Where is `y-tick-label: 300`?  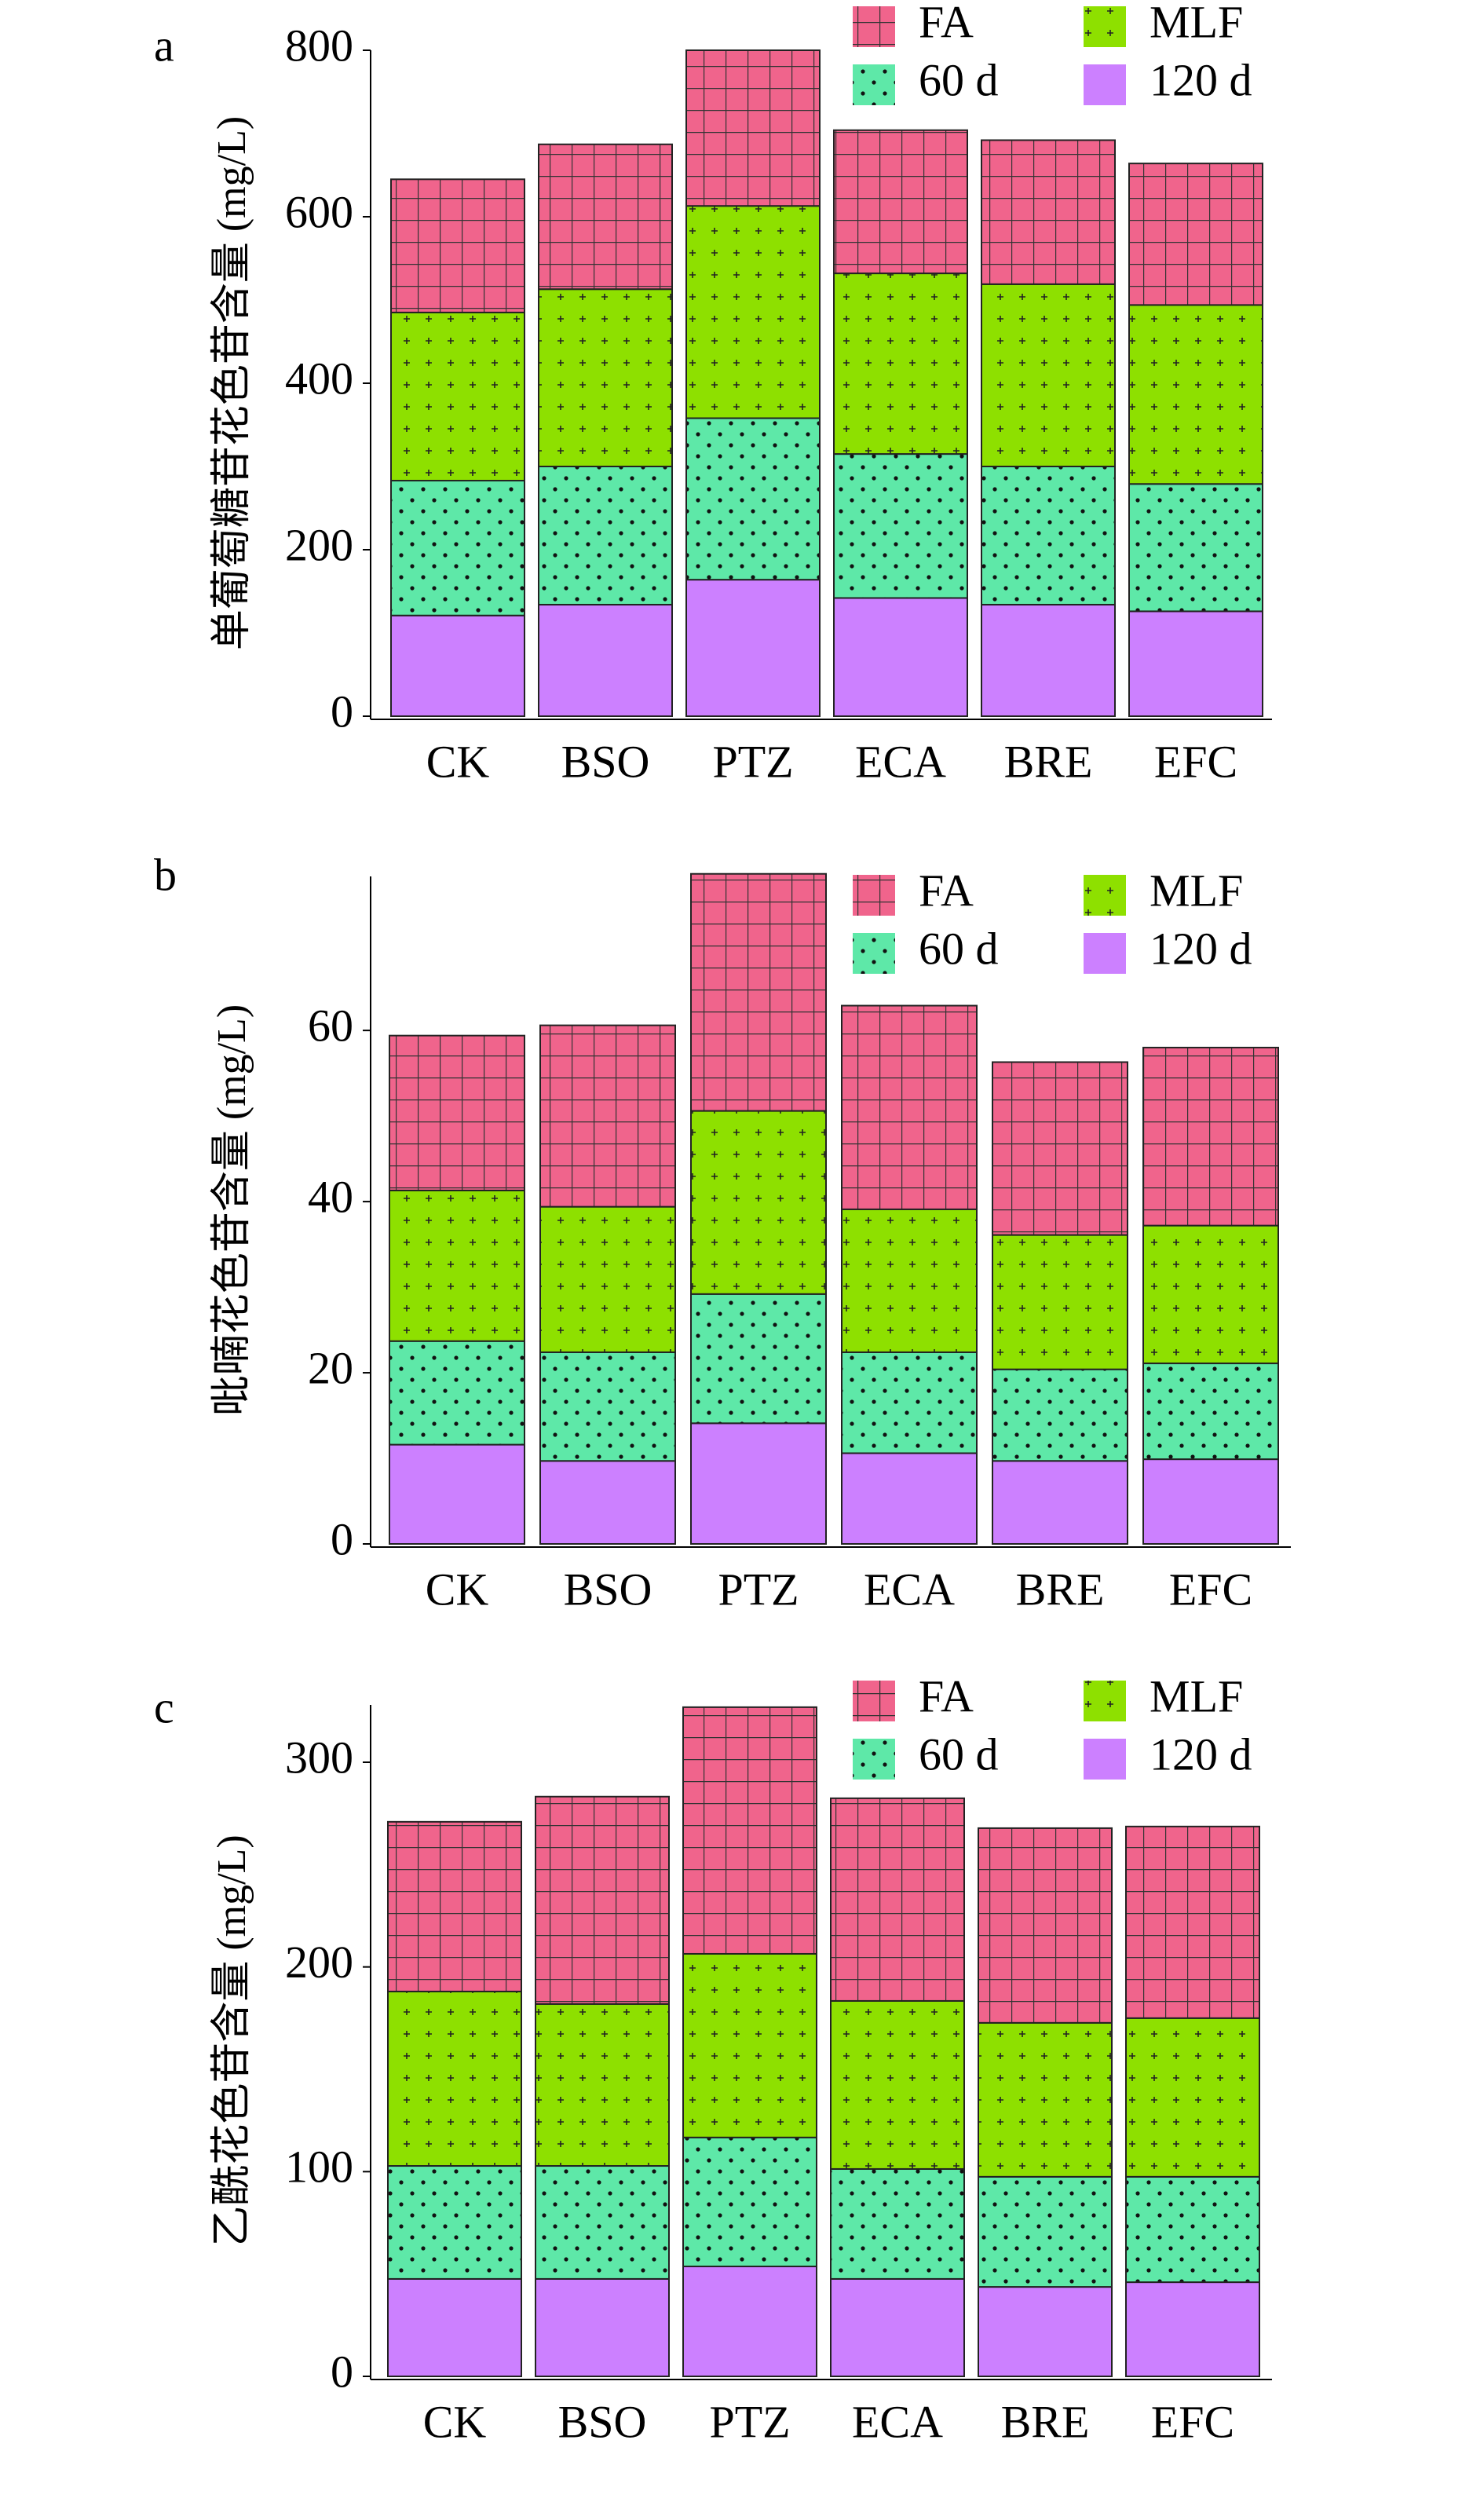 y-tick-label: 300 is located at coordinates (319, 1757).